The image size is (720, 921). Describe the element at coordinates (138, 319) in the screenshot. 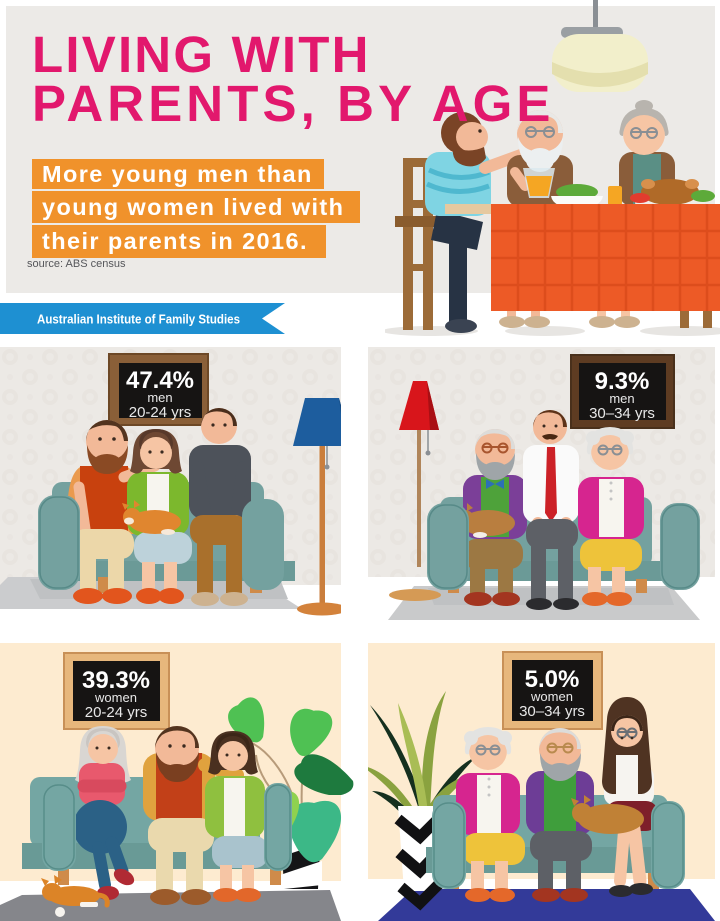

I see `svg-text:Australian Institute of Family: Australian Institute of Family Studies` at that location.